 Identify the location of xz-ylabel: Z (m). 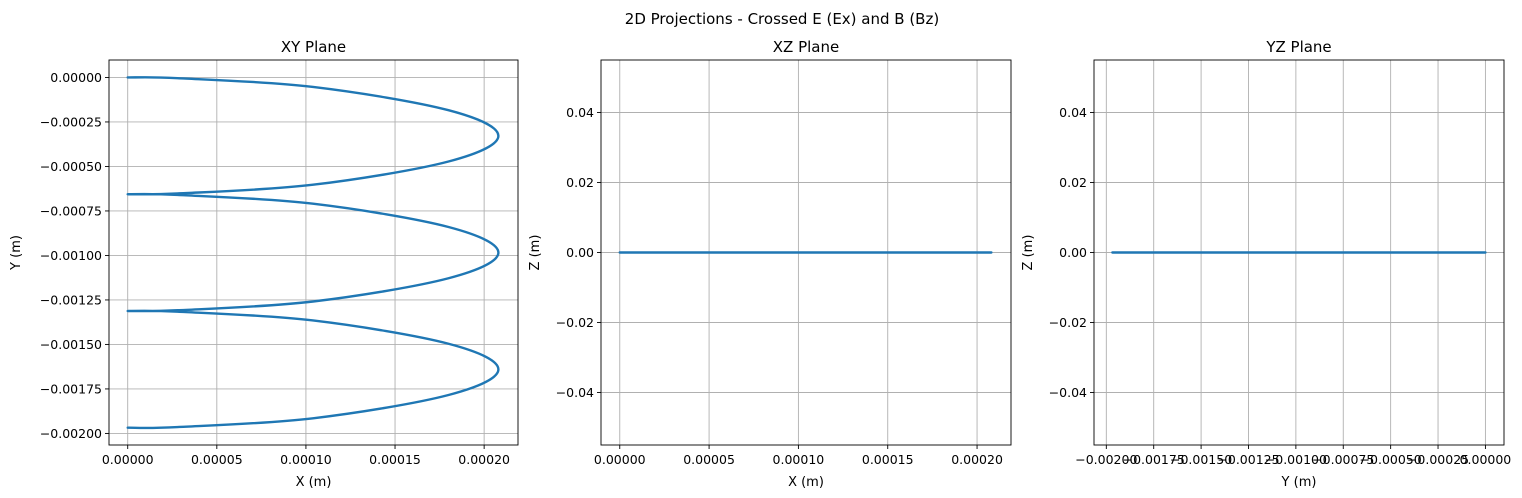
(535, 253).